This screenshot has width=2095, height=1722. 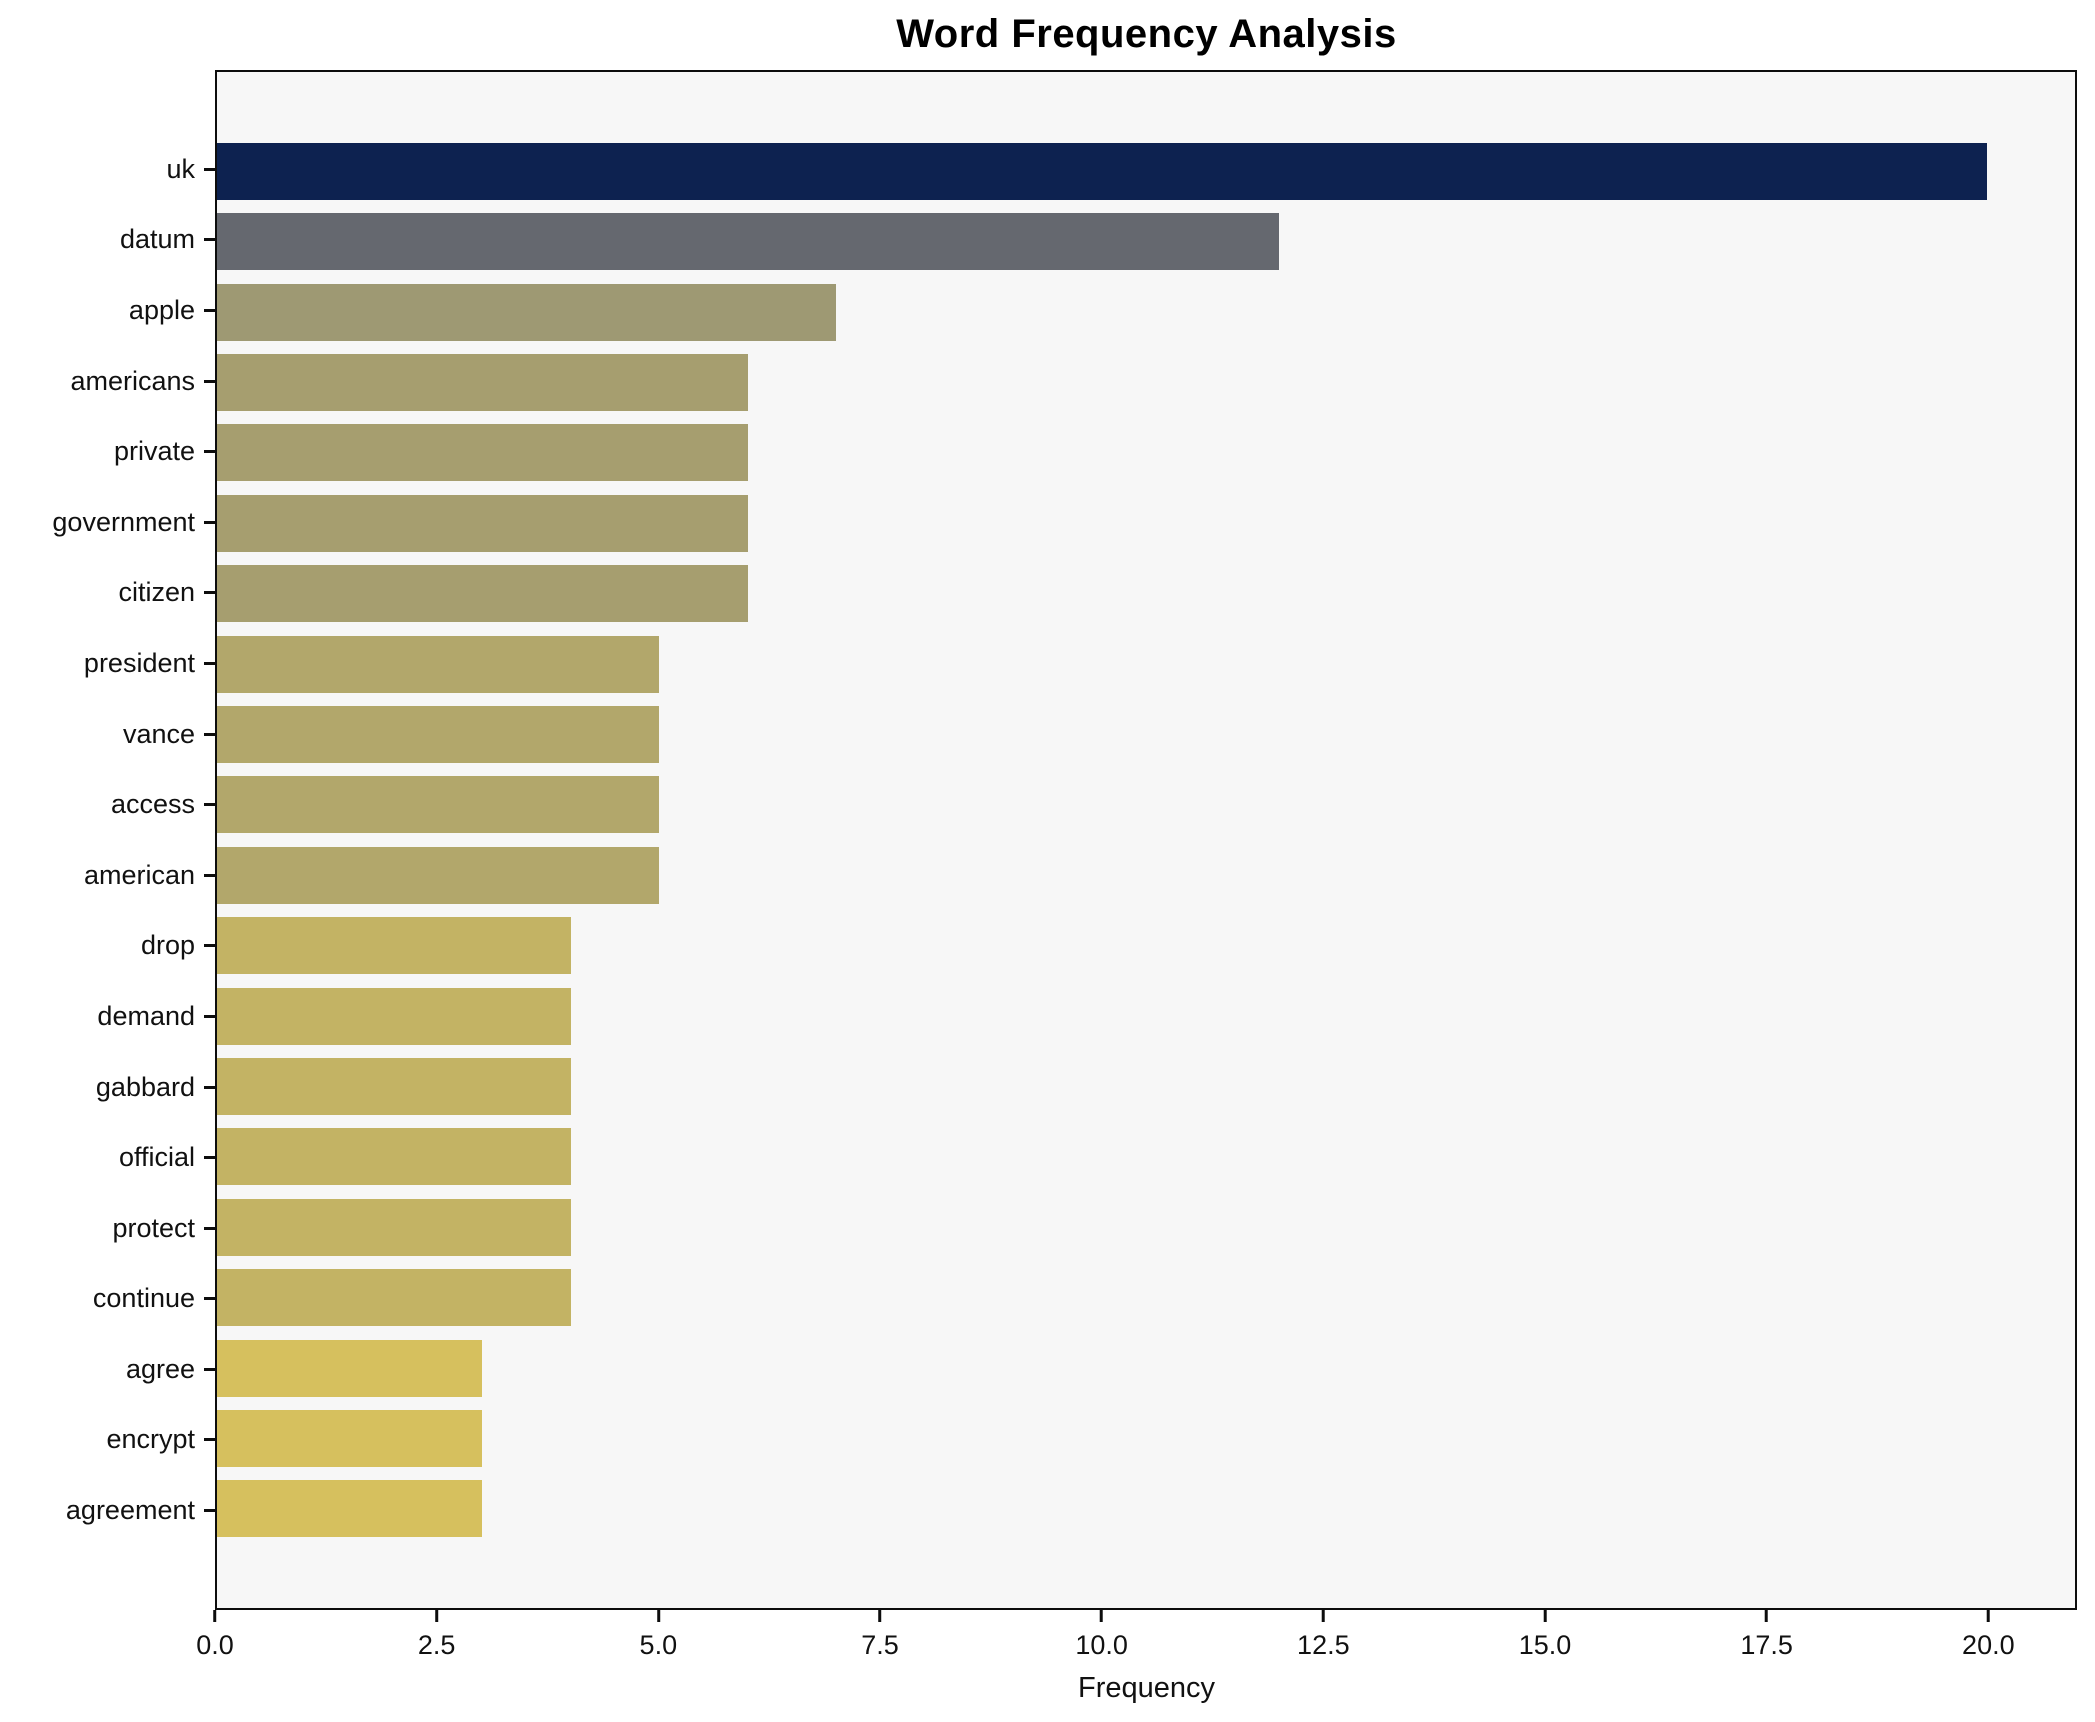 I want to click on x-axis-label: Frequency, so click(x=1146, y=1688).